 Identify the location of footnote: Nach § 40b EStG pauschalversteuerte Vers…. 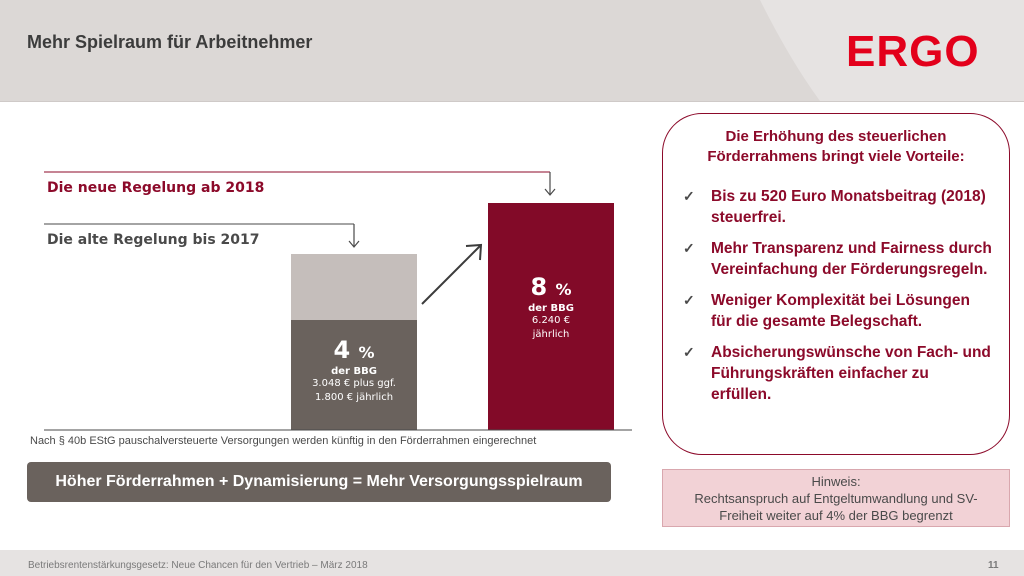
(283, 441).